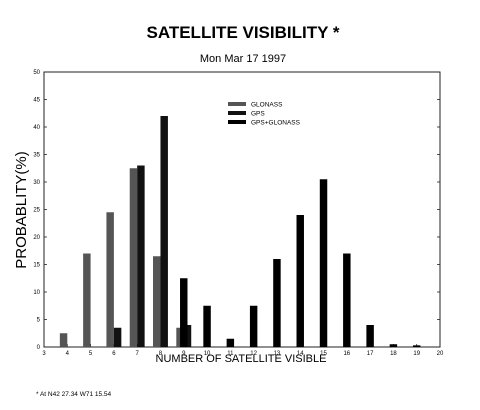 The height and width of the screenshot is (410, 480). What do you see at coordinates (36, 211) in the screenshot?
I see `y-tick-label: 25` at bounding box center [36, 211].